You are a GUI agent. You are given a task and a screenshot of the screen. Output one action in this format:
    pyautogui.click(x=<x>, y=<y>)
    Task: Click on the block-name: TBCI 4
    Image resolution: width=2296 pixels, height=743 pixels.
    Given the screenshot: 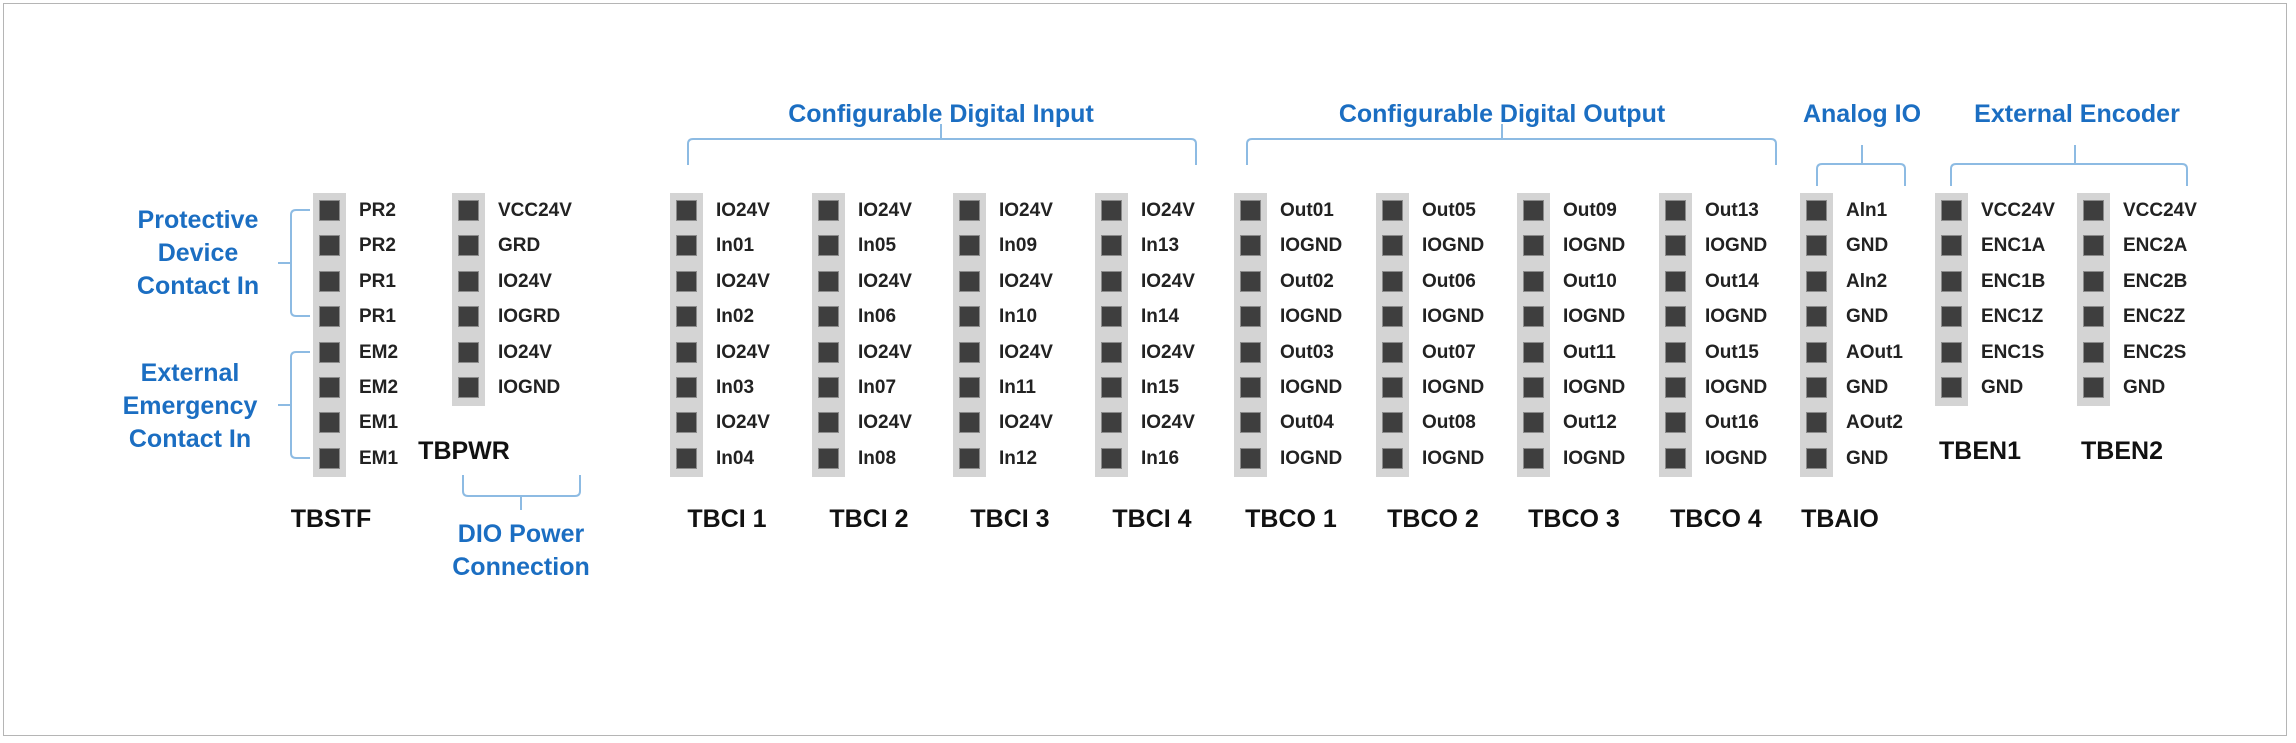 What is the action you would take?
    pyautogui.click(x=1152, y=519)
    